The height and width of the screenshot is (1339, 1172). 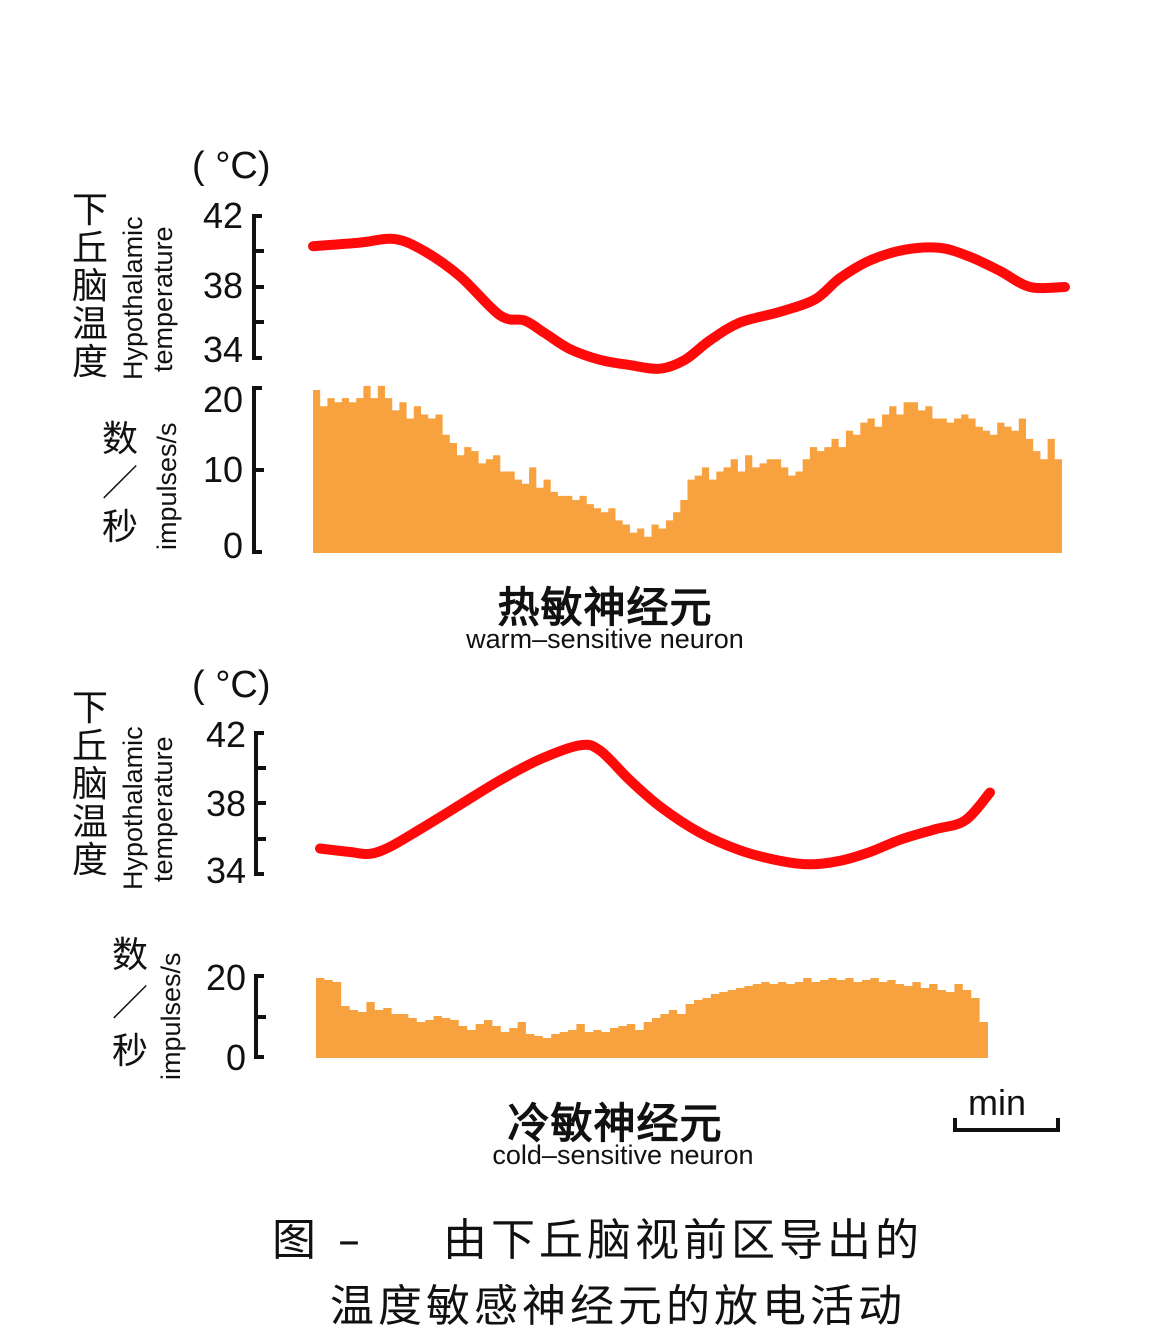 What do you see at coordinates (655, 804) in the screenshot?
I see `cold-temperature-curve` at bounding box center [655, 804].